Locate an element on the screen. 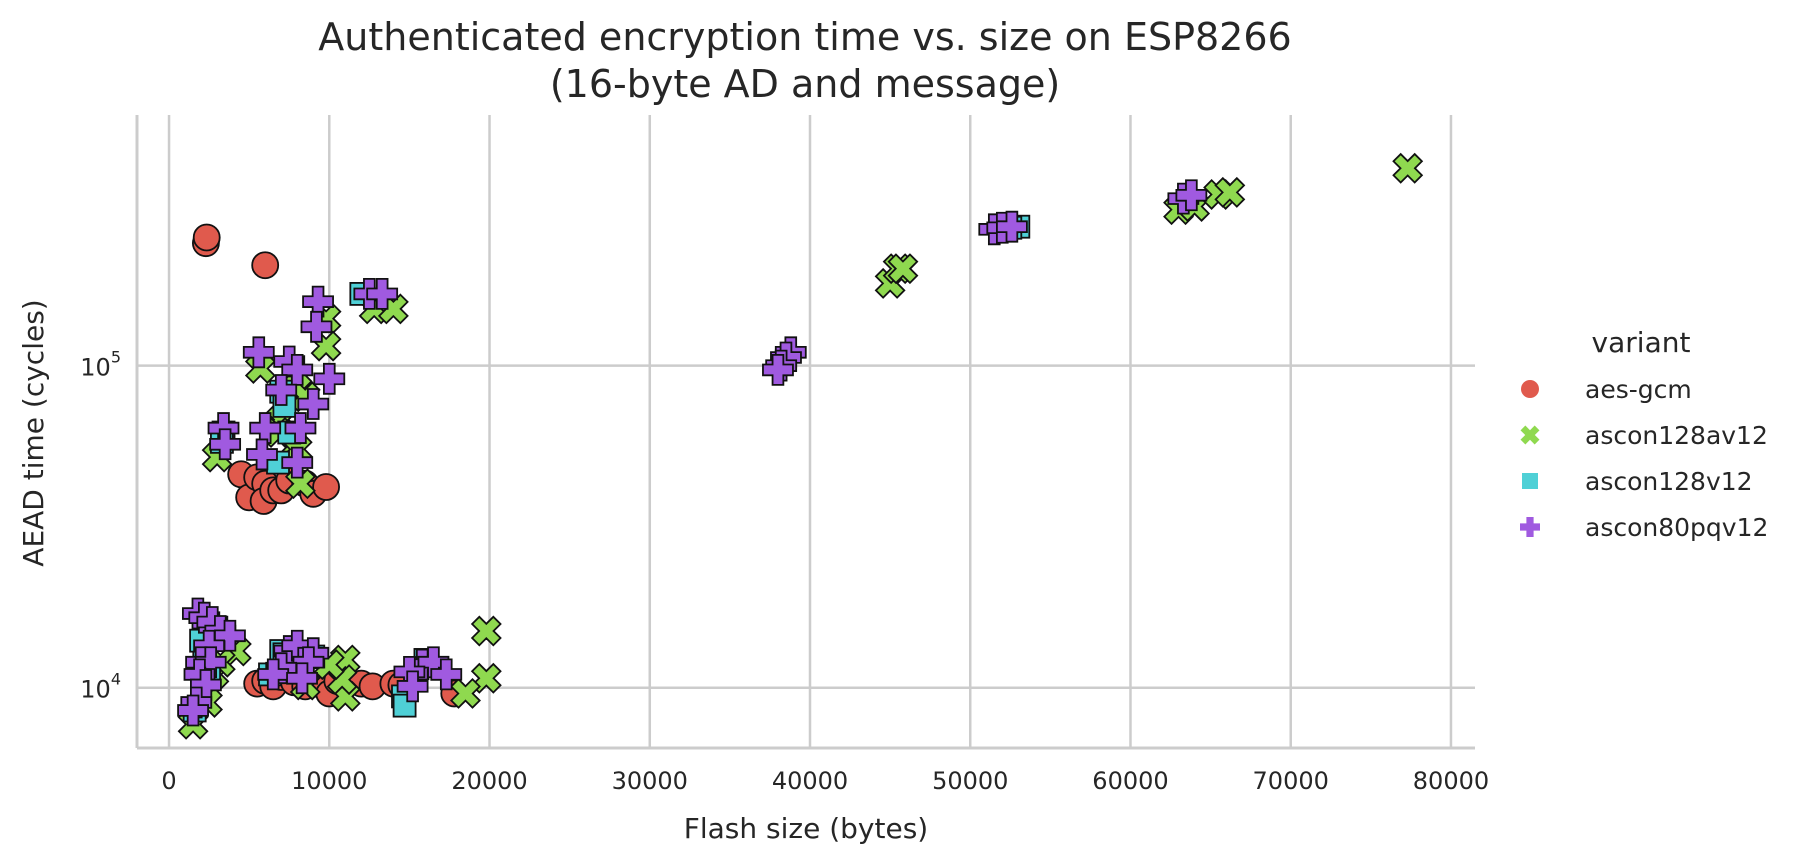 This screenshot has width=1803, height=863. x-tick-label: 0 is located at coordinates (168, 781).